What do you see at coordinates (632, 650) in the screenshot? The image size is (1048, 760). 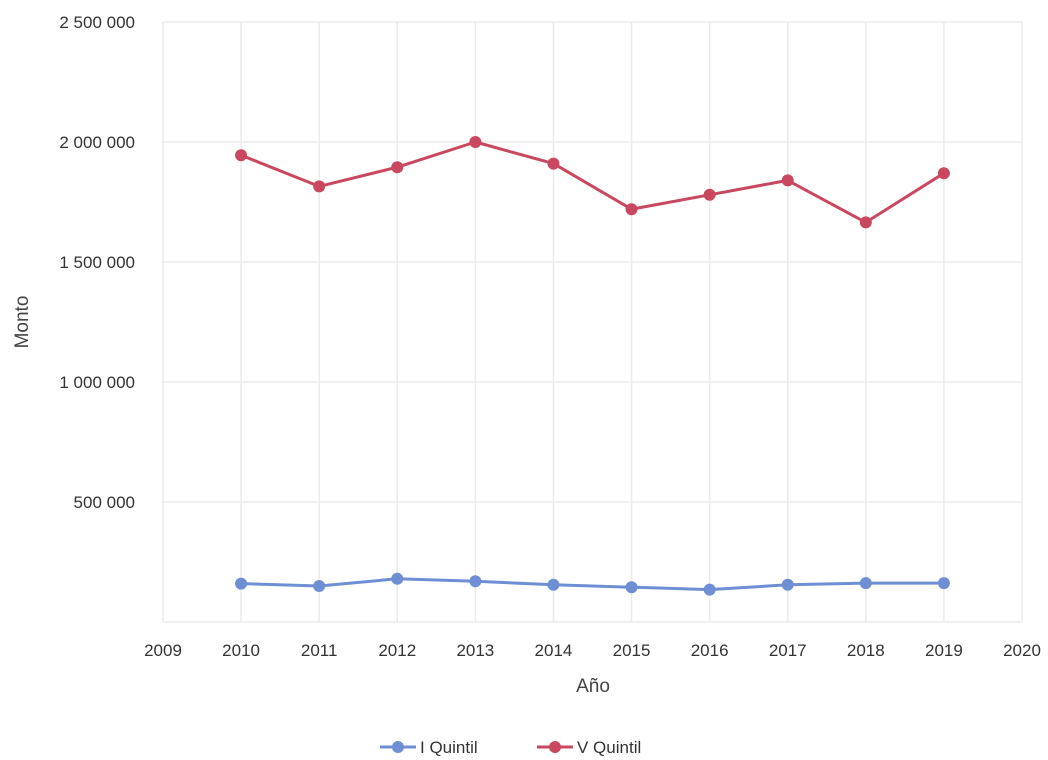 I see `x-tick-label: 2015` at bounding box center [632, 650].